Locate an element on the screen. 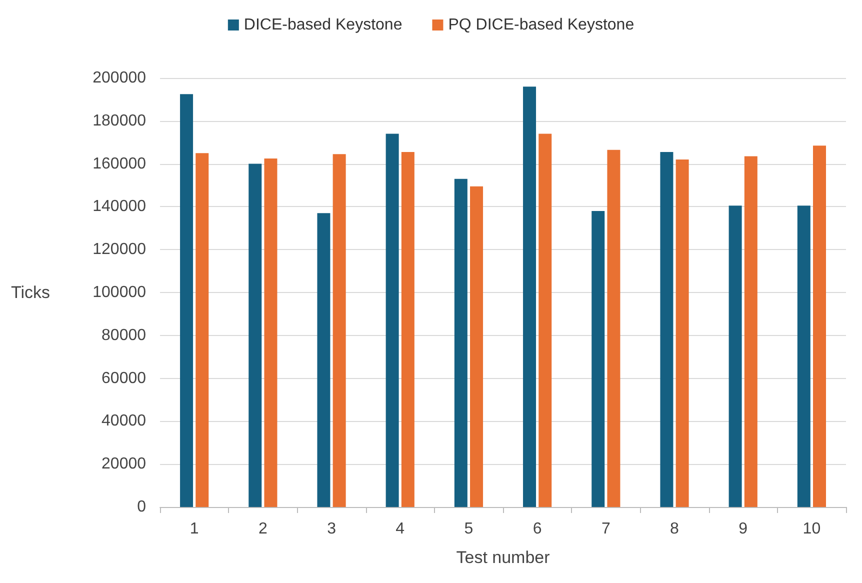 This screenshot has width=862, height=583. y-tick-label: 0 is located at coordinates (141, 507).